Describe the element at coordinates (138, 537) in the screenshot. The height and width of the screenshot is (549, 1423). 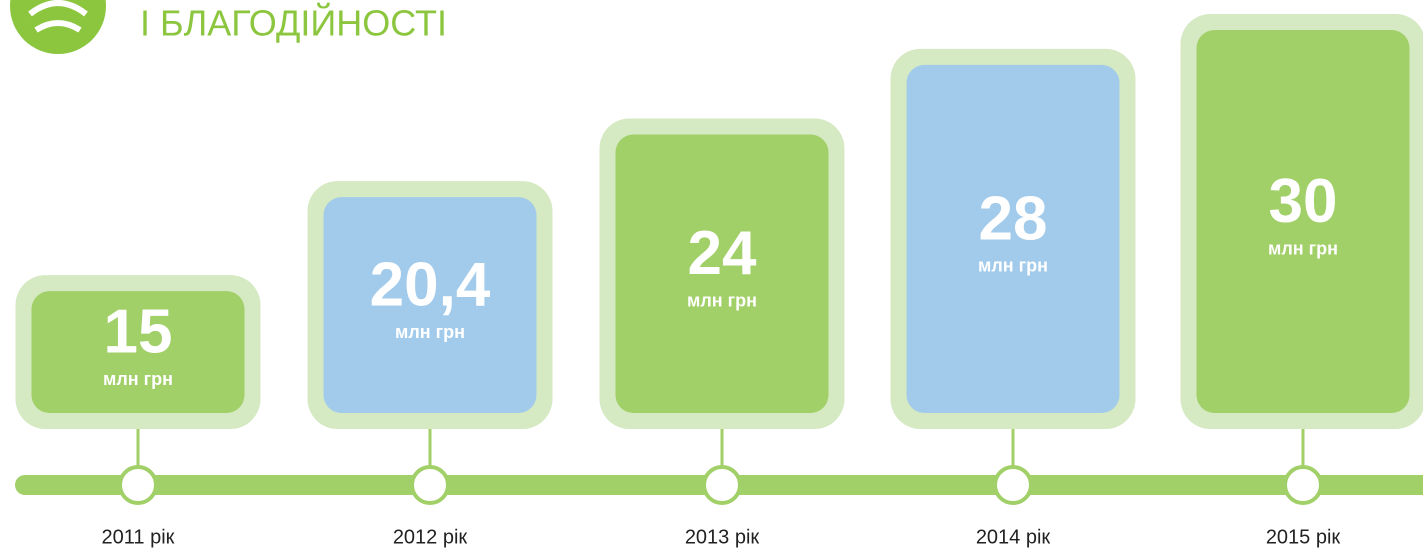
I see `x-tick-label: 2011 рік` at that location.